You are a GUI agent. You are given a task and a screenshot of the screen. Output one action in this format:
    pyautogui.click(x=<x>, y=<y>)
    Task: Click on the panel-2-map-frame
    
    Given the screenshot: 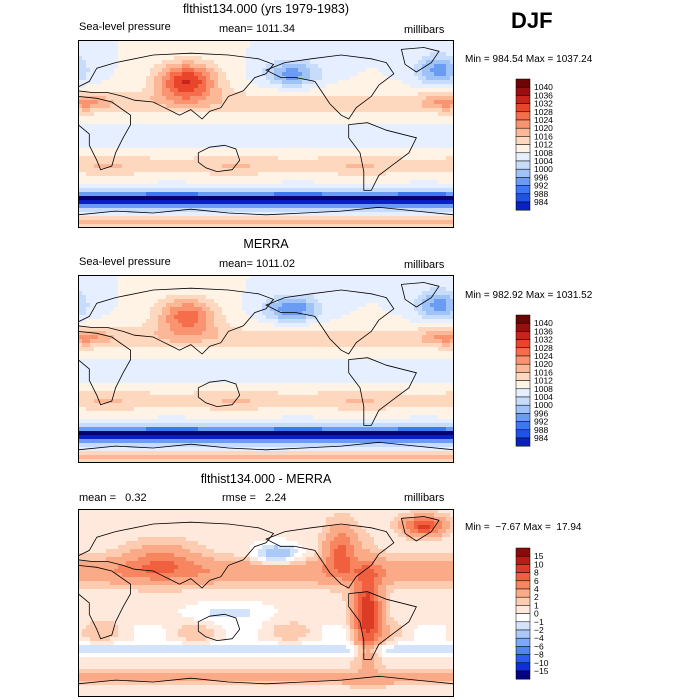 What is the action you would take?
    pyautogui.click(x=266, y=369)
    